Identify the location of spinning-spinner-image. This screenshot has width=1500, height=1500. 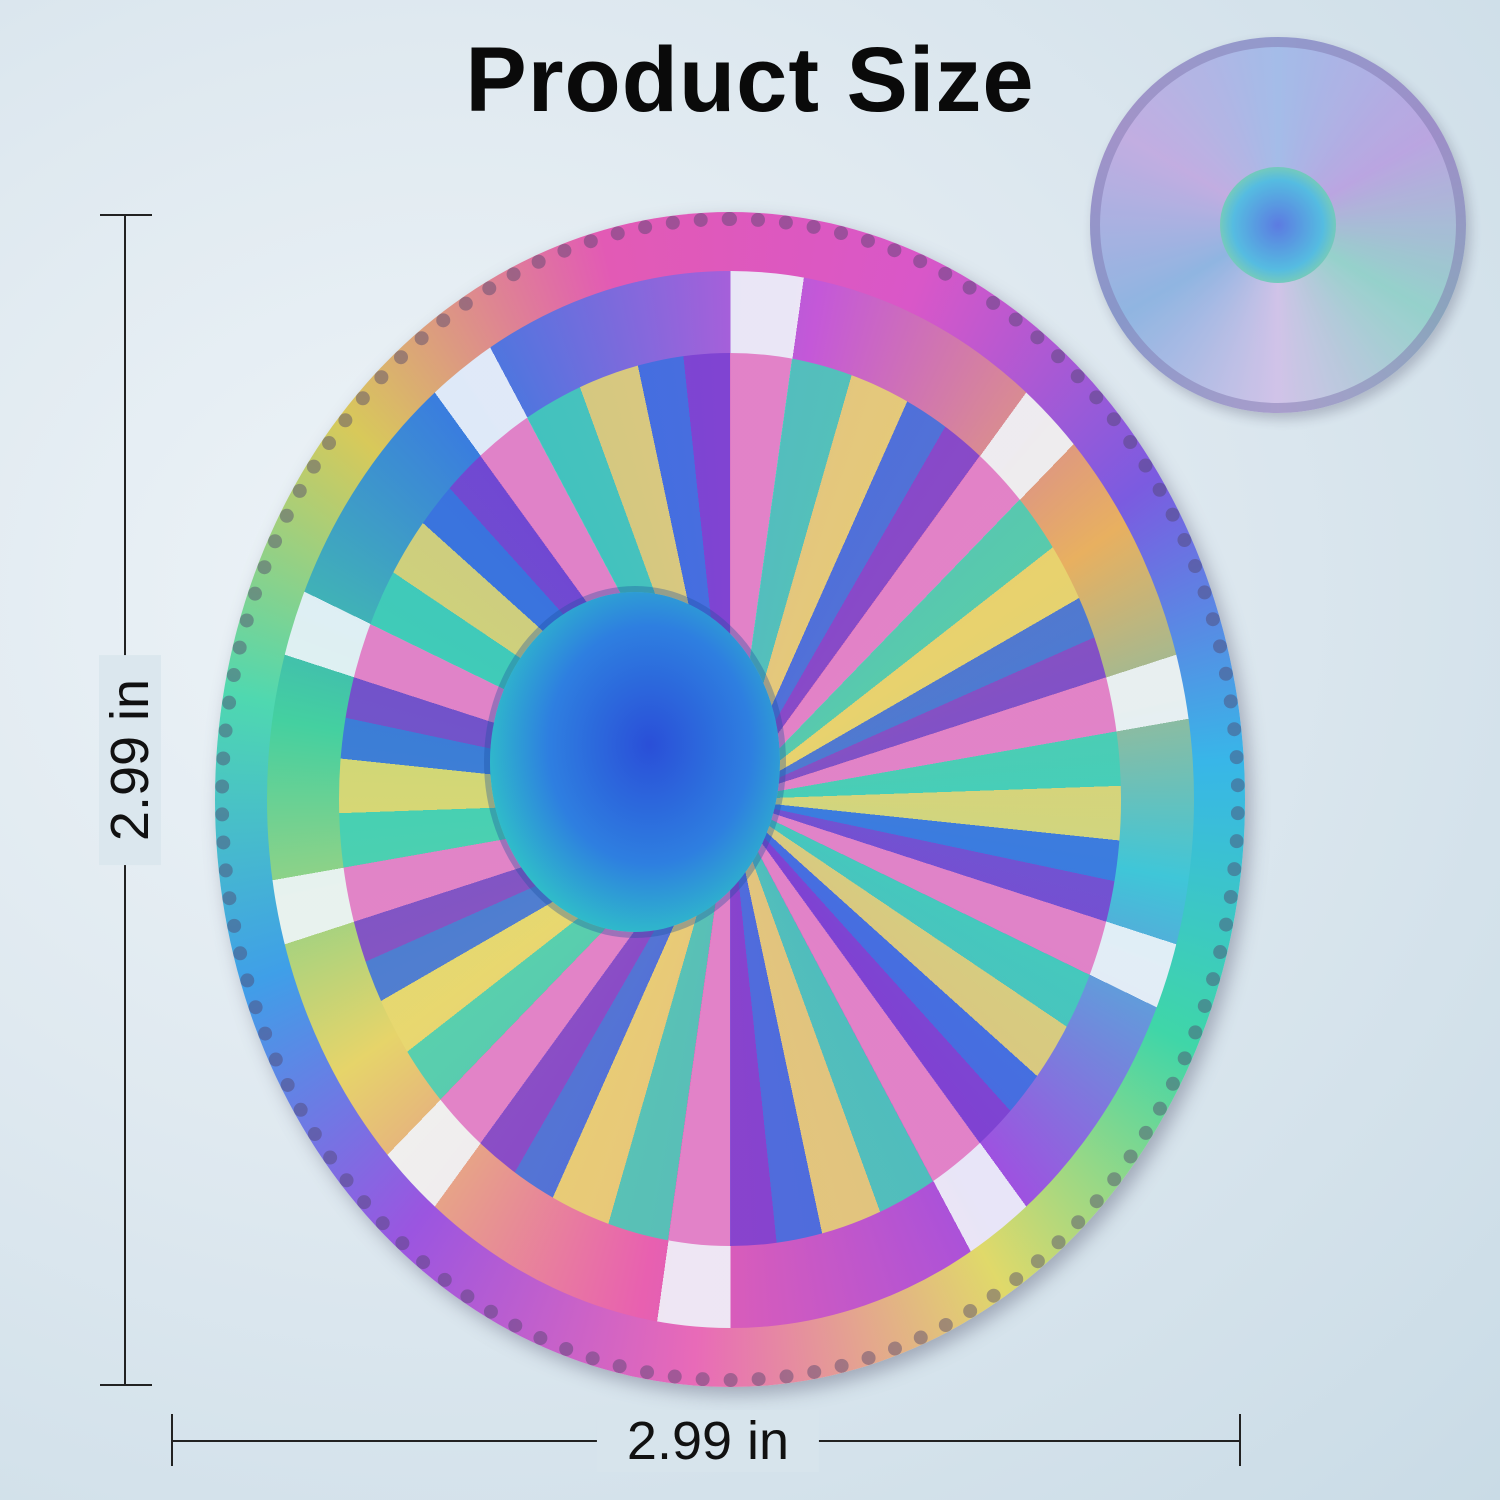
(1278, 225).